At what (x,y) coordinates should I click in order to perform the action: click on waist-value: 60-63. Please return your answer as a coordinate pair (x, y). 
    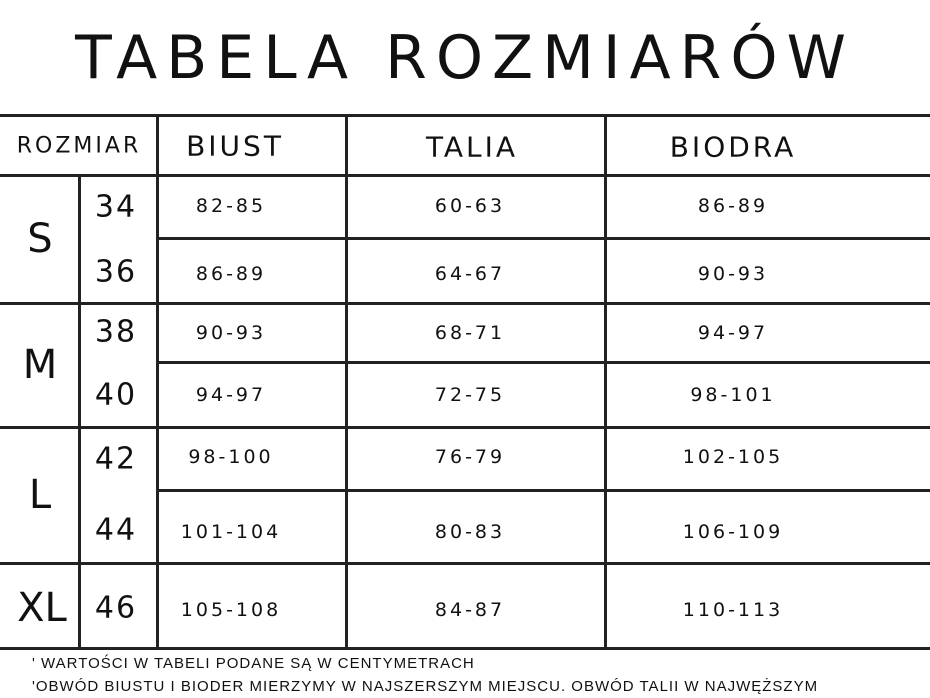
    Looking at the image, I should click on (470, 206).